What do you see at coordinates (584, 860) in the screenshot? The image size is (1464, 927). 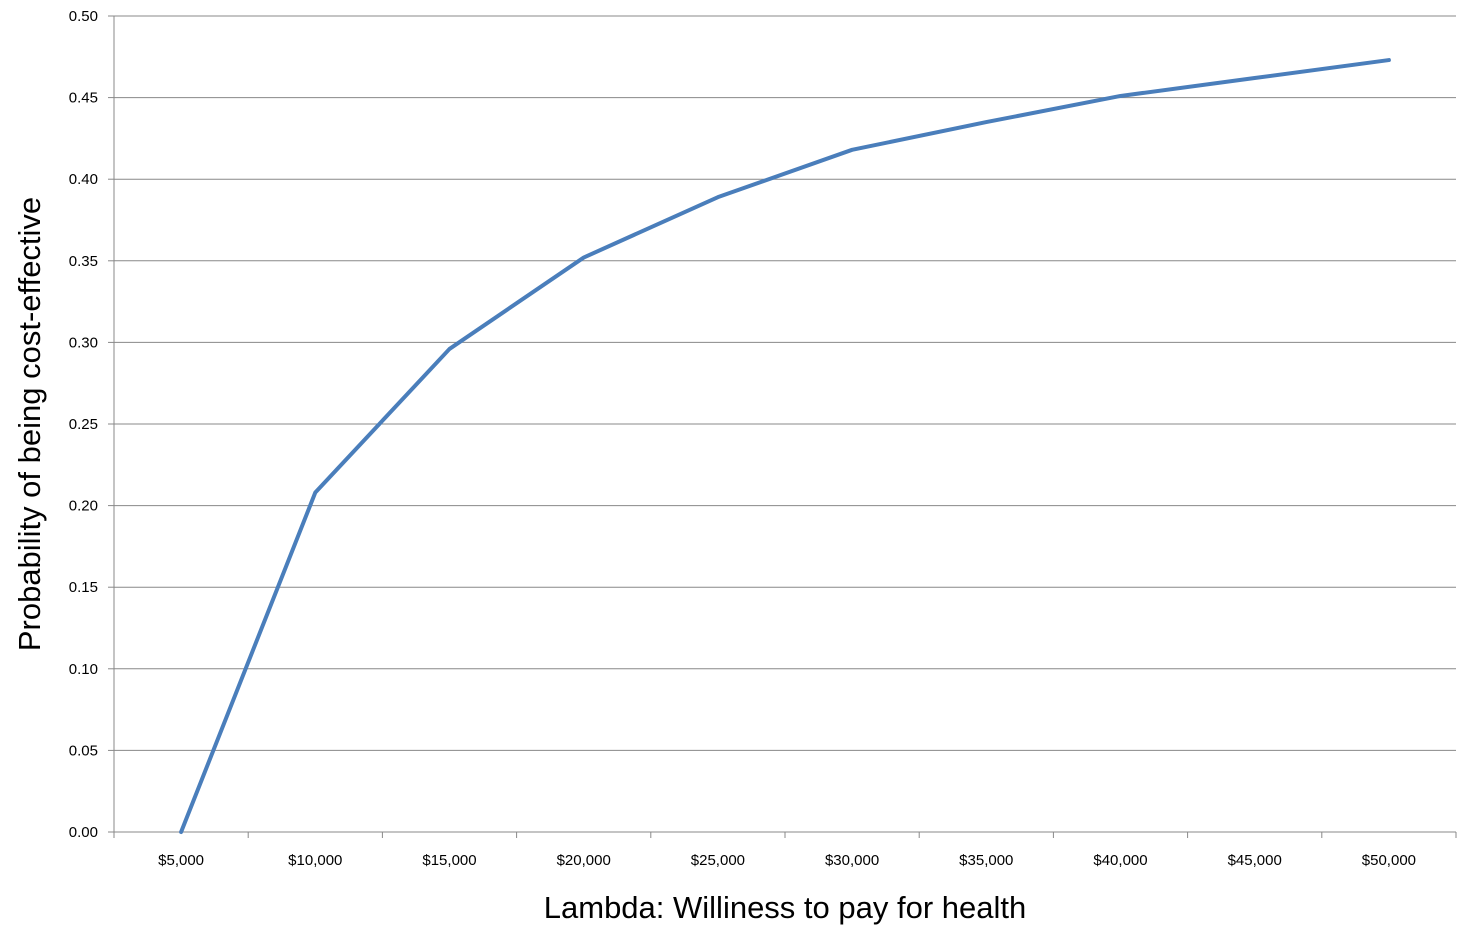 I see `x-tick-label: $20,000` at bounding box center [584, 860].